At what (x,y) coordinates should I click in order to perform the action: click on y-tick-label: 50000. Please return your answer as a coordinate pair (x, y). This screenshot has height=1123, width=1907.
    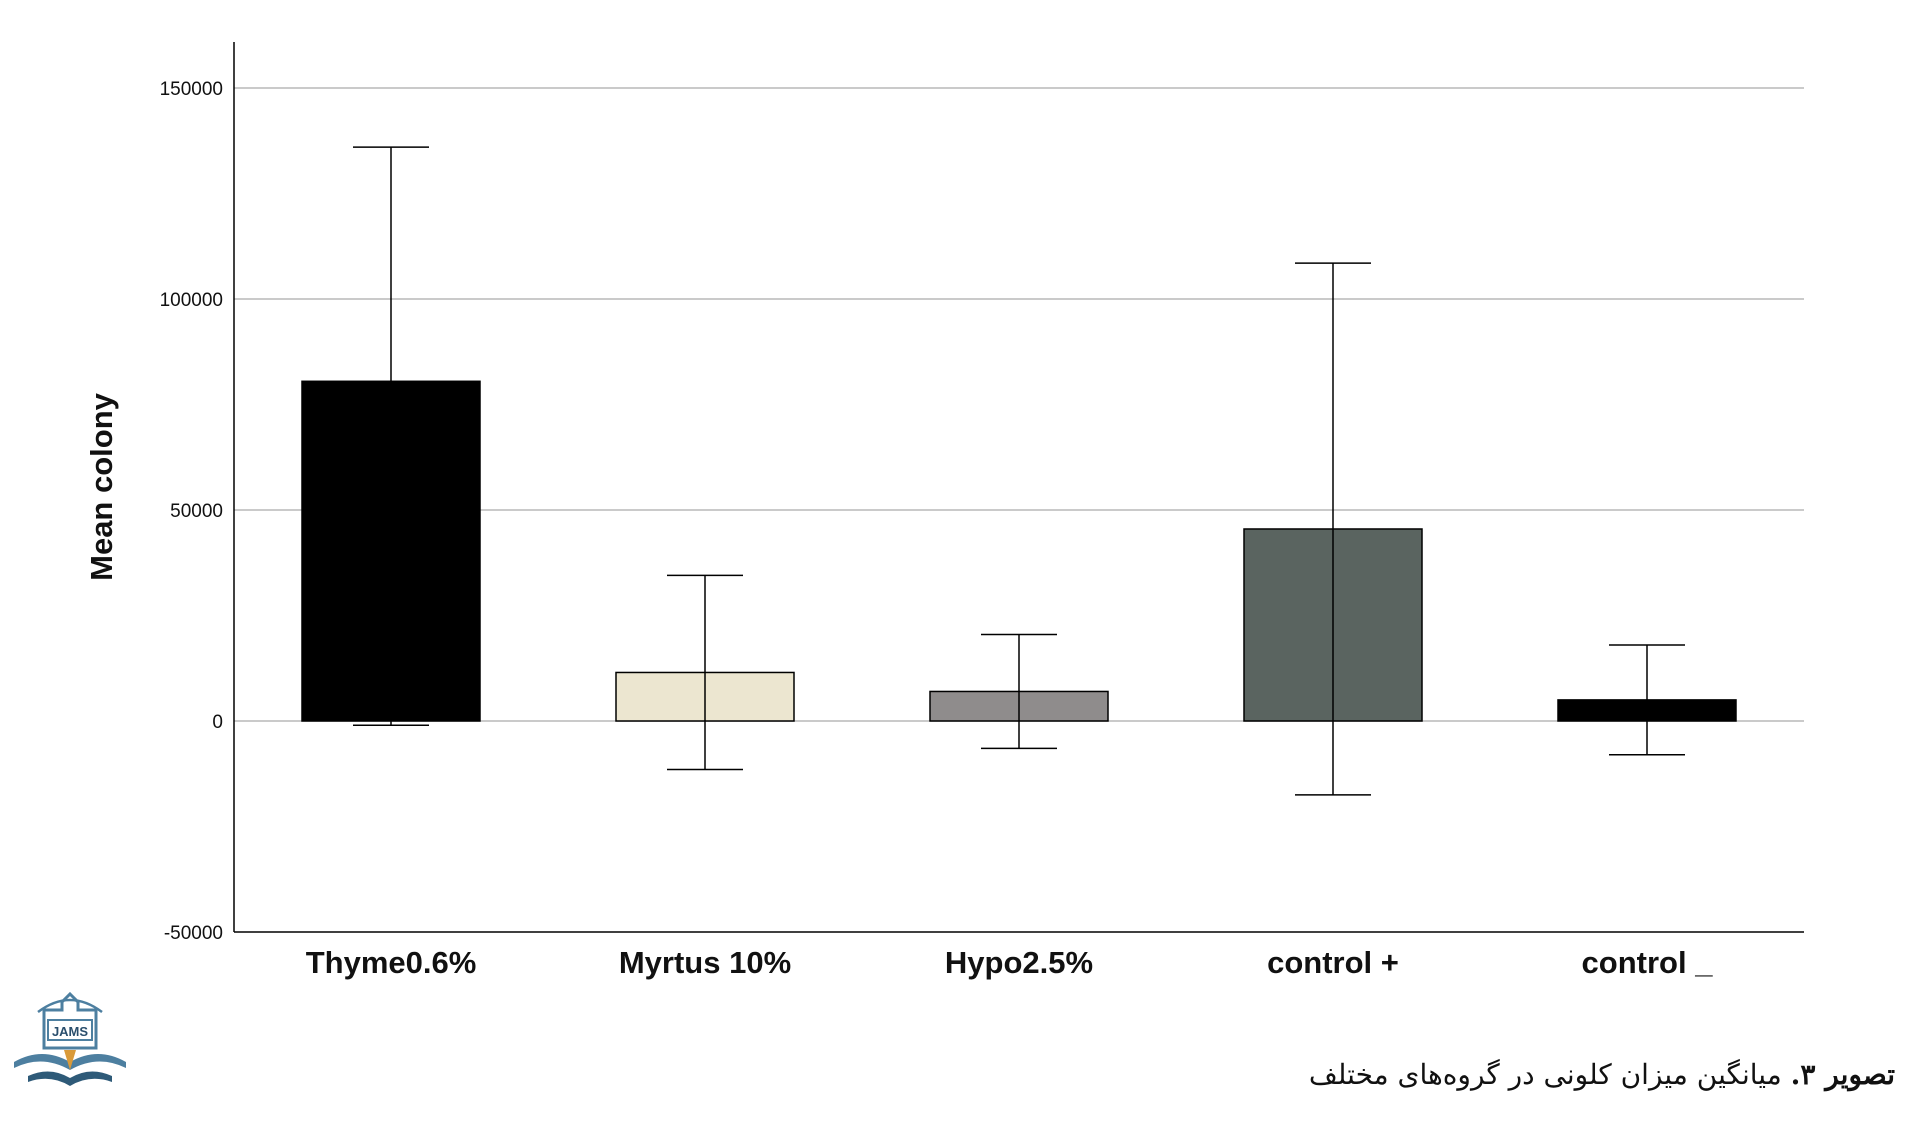
    Looking at the image, I should click on (196, 511).